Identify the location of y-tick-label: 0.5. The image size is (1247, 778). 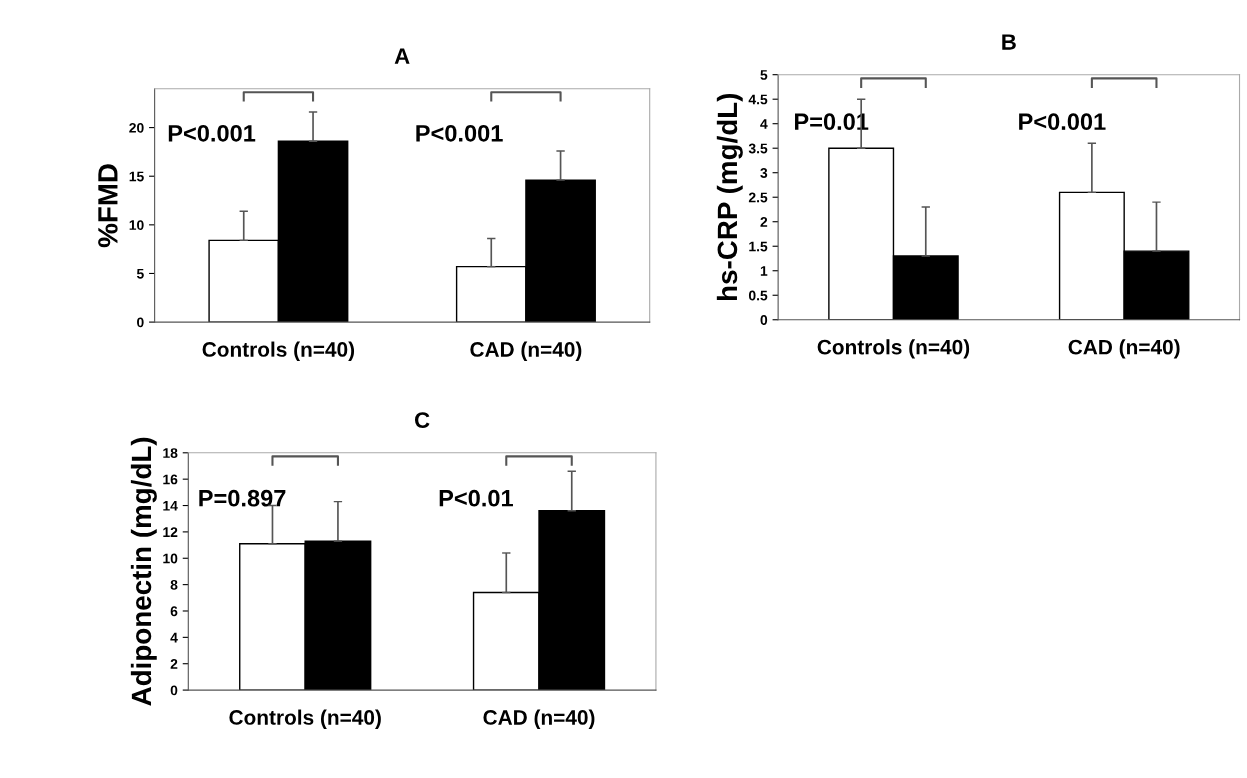
(758, 295).